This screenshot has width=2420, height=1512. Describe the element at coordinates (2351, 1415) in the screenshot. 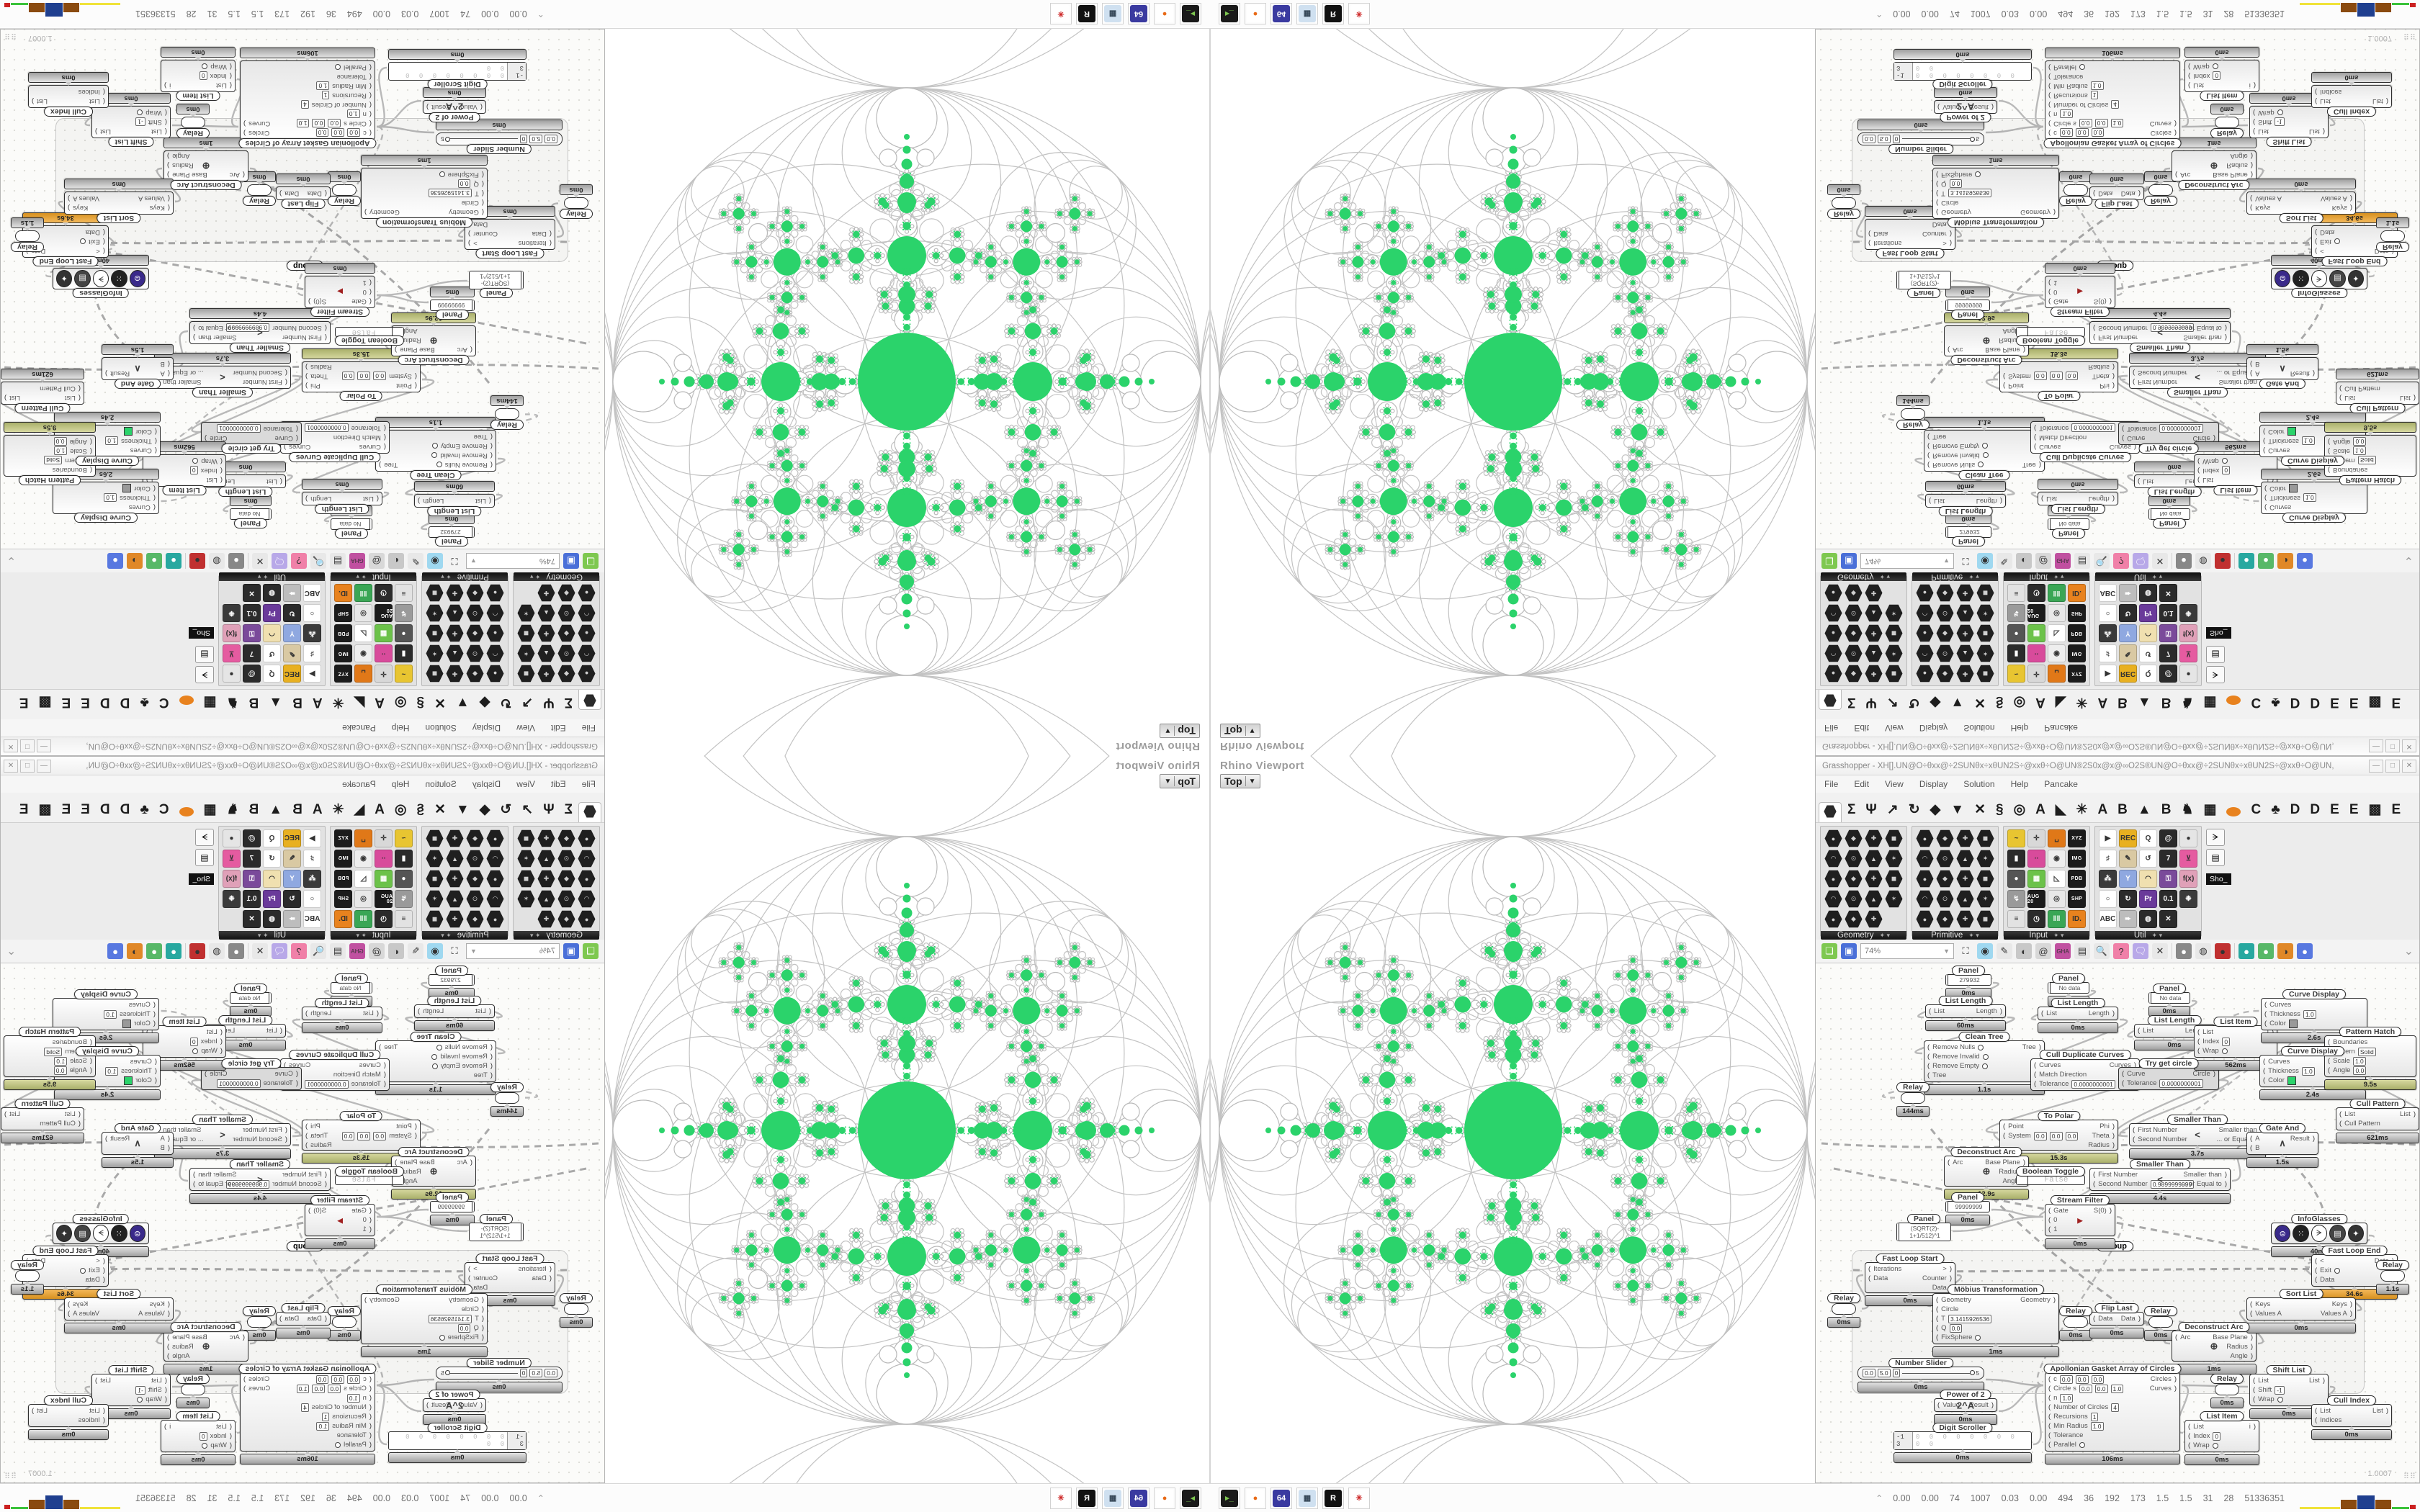

I see `node-body: (List(Indices List)` at that location.